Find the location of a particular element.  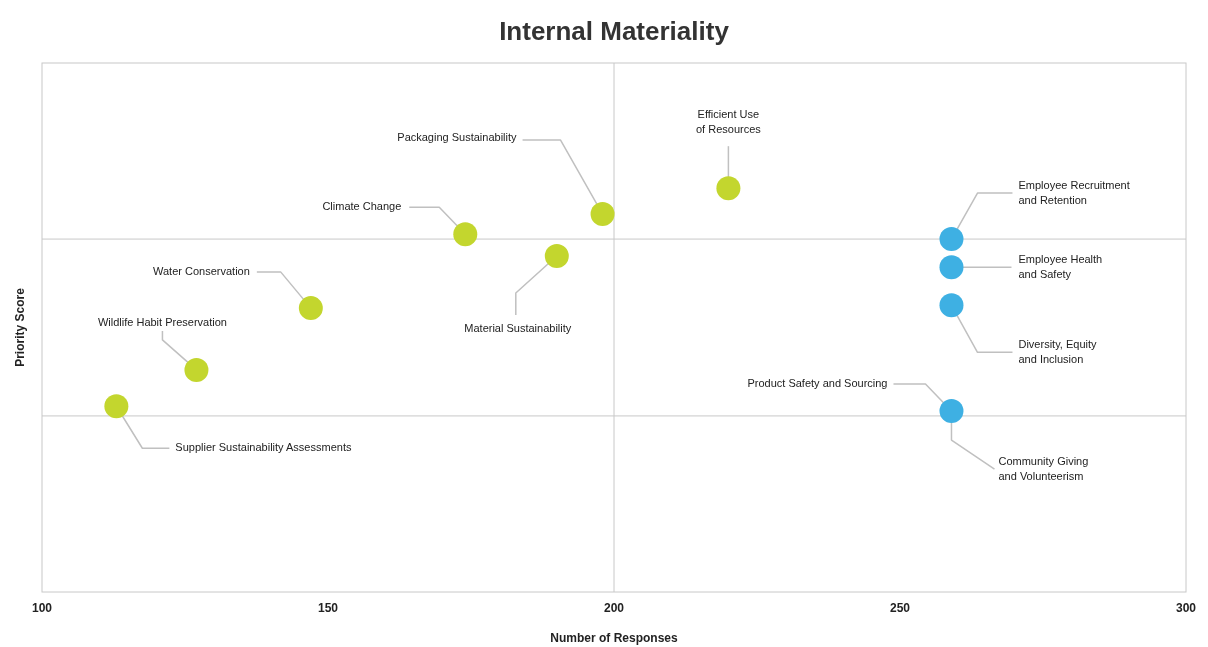

y-axis-title: Priority Score is located at coordinates (20, 327).